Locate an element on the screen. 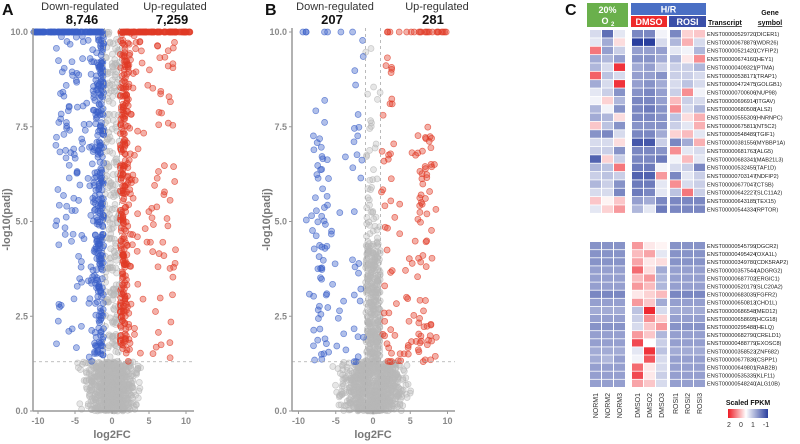  panel-label-a: A is located at coordinates (8, 10).